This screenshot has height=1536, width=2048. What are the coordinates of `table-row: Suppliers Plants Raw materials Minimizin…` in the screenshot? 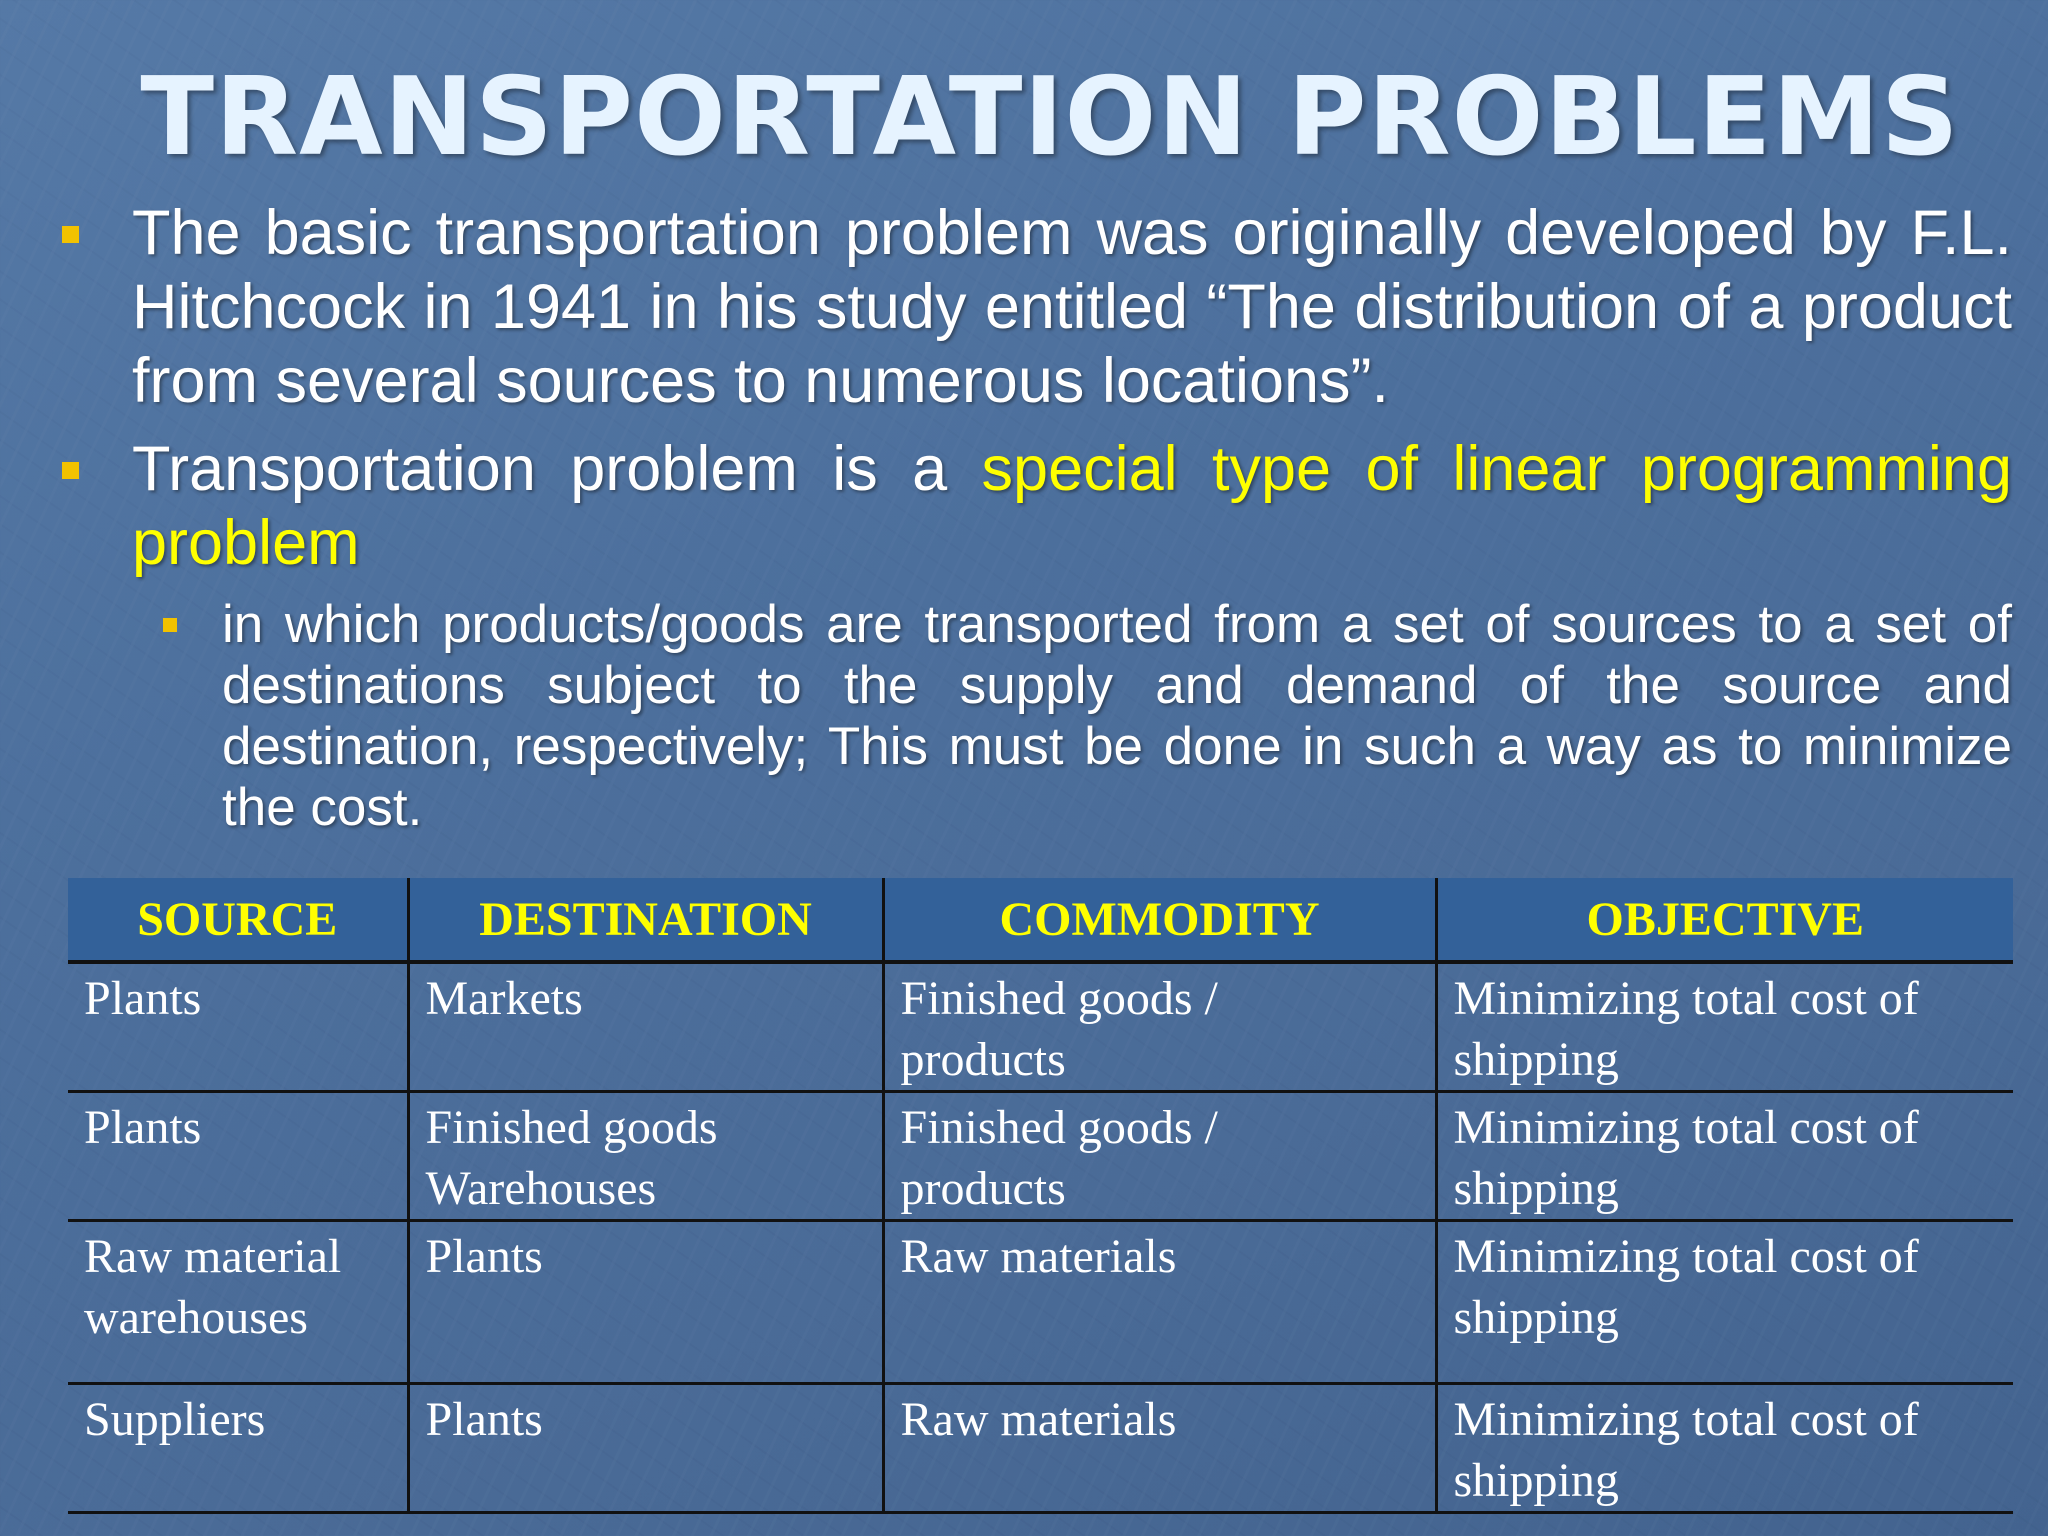 It's located at (1040, 1448).